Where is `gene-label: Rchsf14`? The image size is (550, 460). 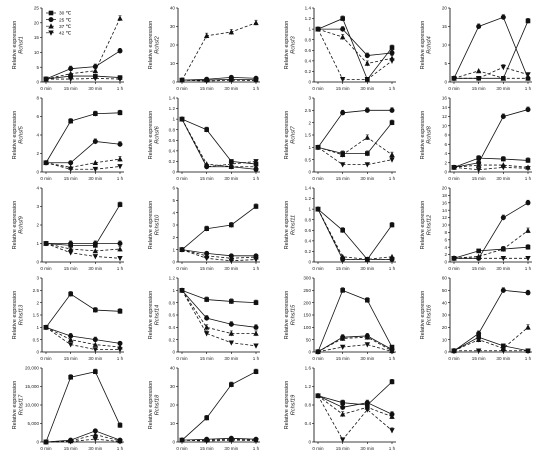 gene-label: Rchsf14 is located at coordinates (157, 315).